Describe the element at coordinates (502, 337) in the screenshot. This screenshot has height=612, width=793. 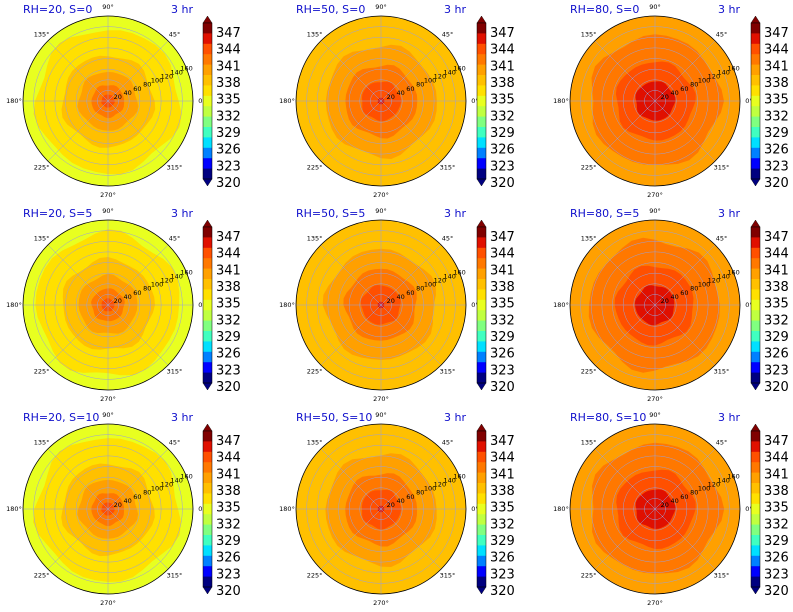
I see `colorbar-tick-label: 329` at that location.